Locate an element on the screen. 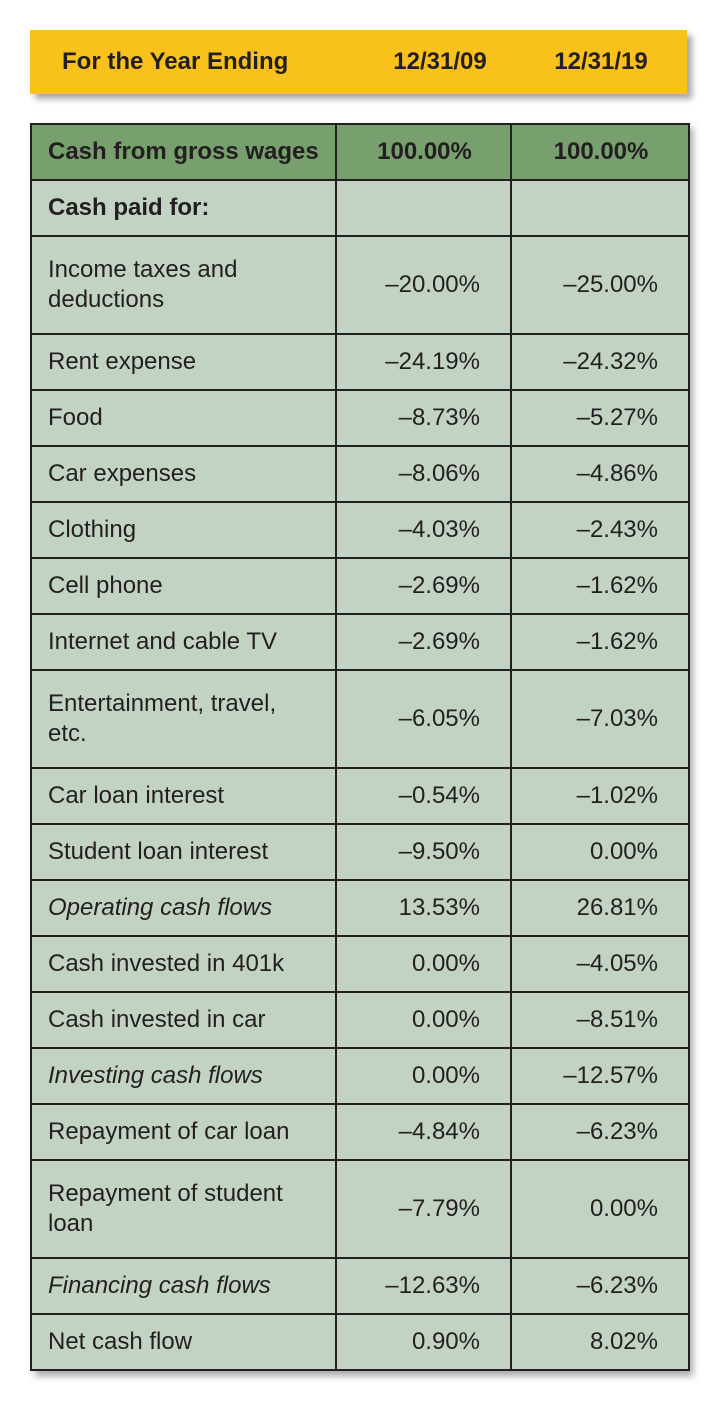  value-2009: –6.05% is located at coordinates (423, 719).